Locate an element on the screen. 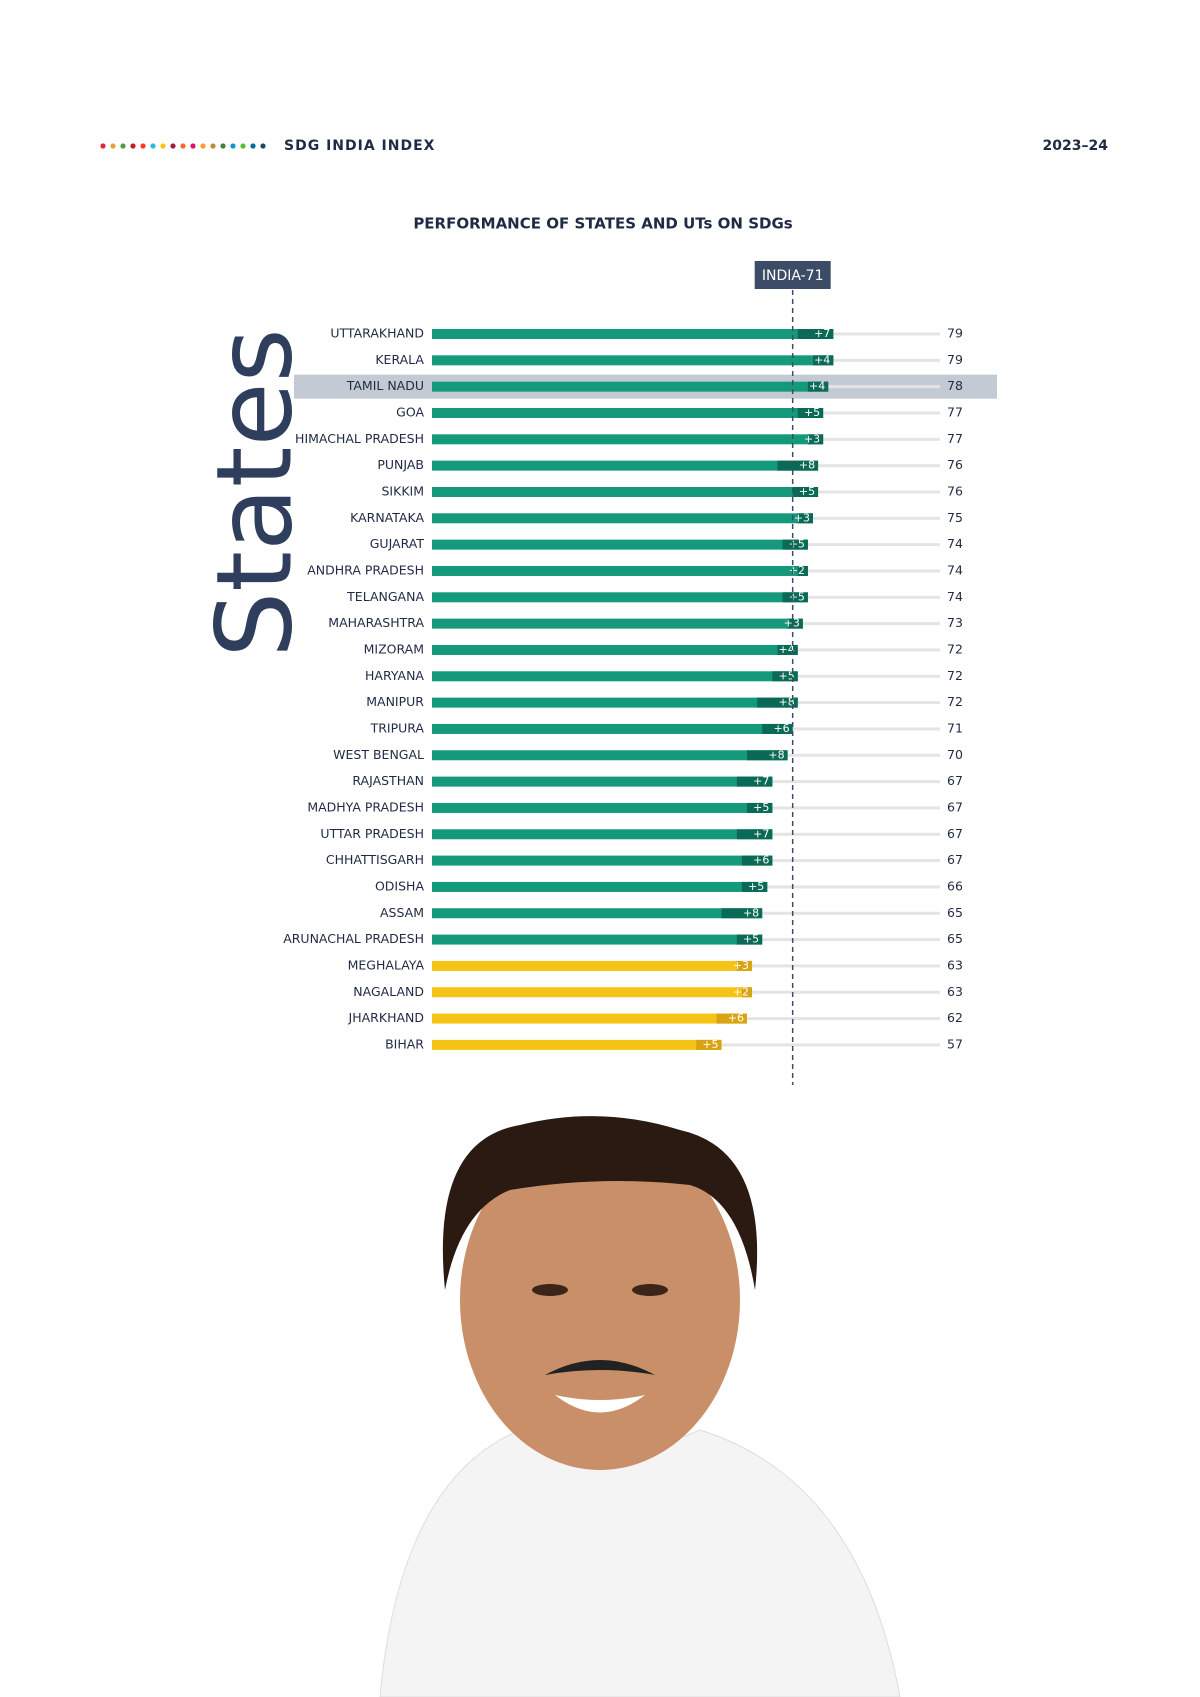  value-label: 75 is located at coordinates (955, 517).